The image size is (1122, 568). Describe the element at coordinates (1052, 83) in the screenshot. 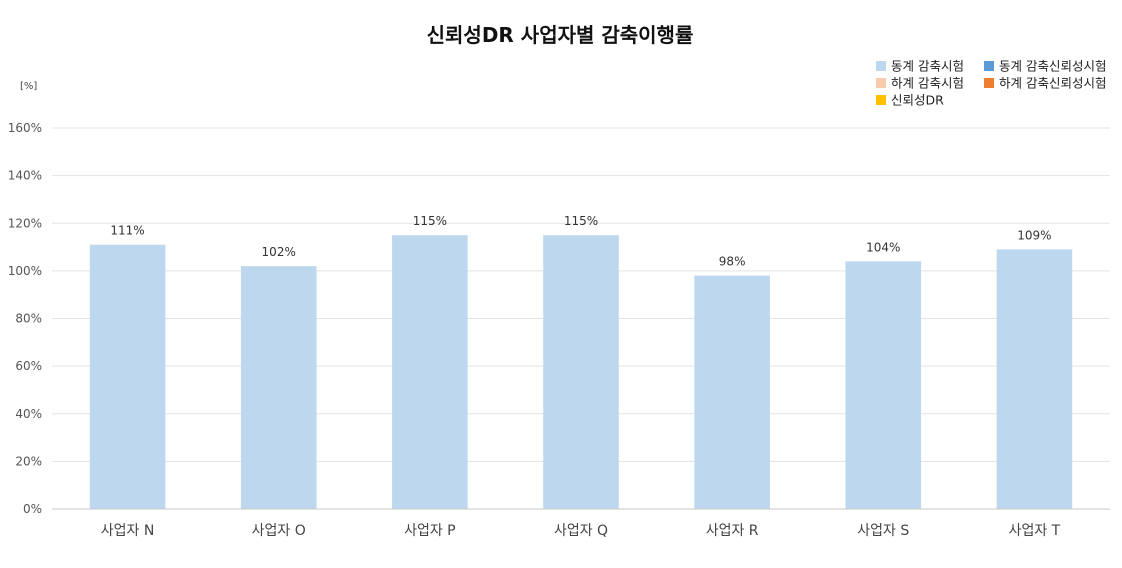

I see `legend-label: 하계 감축신뢰성시험` at that location.